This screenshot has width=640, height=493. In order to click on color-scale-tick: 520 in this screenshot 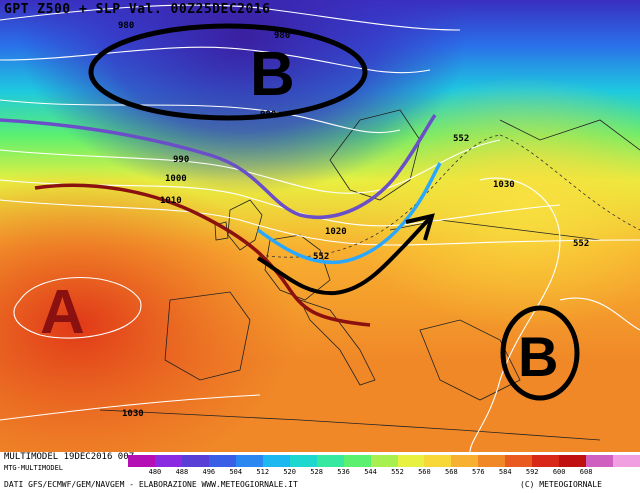, I will do `click(289, 472)`.